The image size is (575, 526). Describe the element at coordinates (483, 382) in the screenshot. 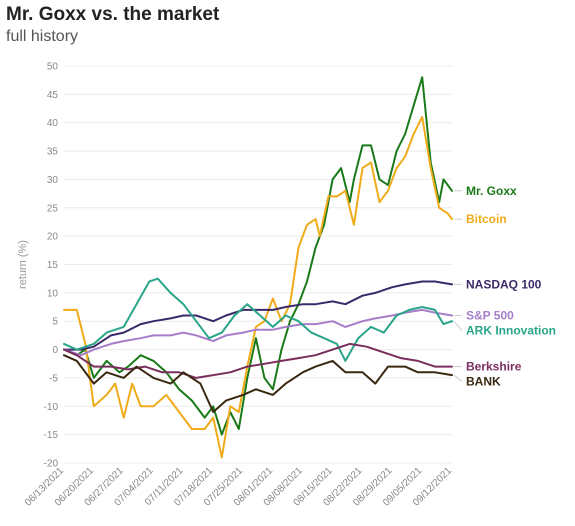

I see `series-label-bank: BANK` at that location.